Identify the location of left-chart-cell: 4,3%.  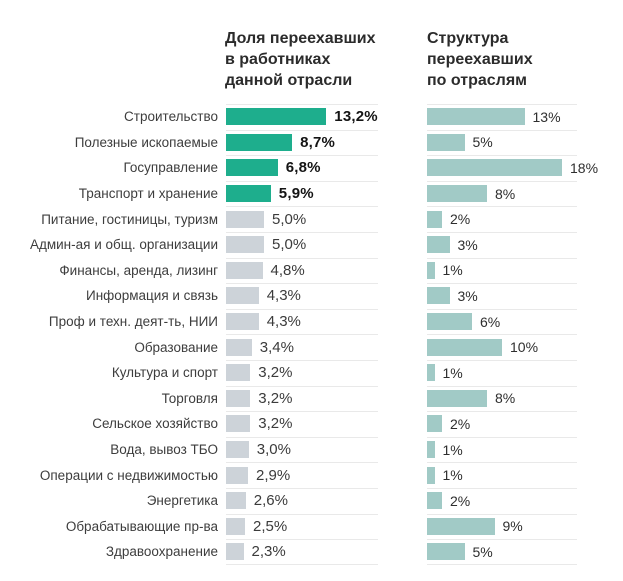
(326, 321).